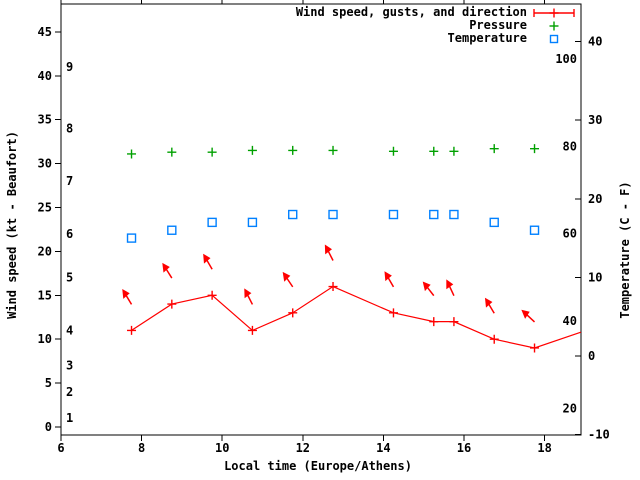 Image resolution: width=640 pixels, height=480 pixels. What do you see at coordinates (69, 392) in the screenshot?
I see `beaufort-label: 2` at bounding box center [69, 392].